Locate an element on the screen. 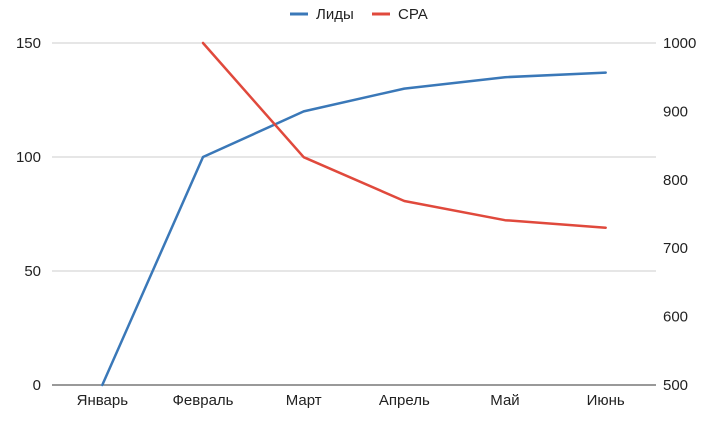  x-axis-ticks: Январь Февраль Март Апрель Май Июнь is located at coordinates (351, 400).